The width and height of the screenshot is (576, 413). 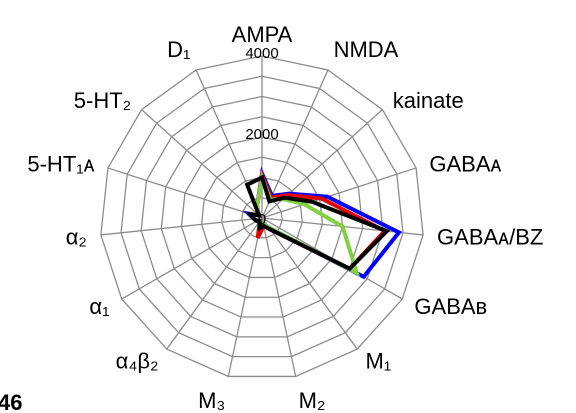 I want to click on axis-label: M₂, so click(x=312, y=400).